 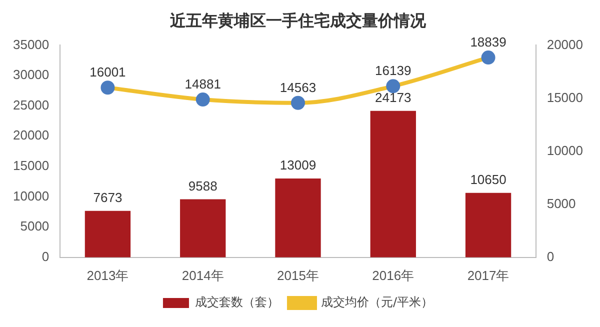 What do you see at coordinates (46, 256) in the screenshot?
I see `y-tick-label: 0` at bounding box center [46, 256].